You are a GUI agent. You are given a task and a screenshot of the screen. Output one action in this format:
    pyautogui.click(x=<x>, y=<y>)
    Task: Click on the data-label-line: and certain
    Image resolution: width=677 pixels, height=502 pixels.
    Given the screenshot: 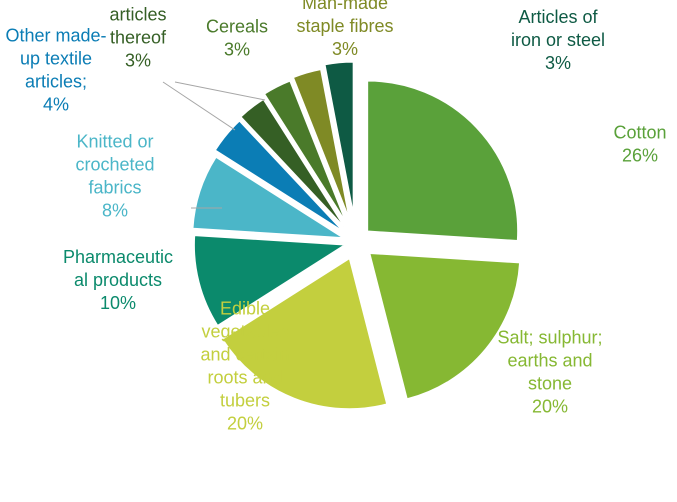 What is the action you would take?
    pyautogui.click(x=244, y=355)
    